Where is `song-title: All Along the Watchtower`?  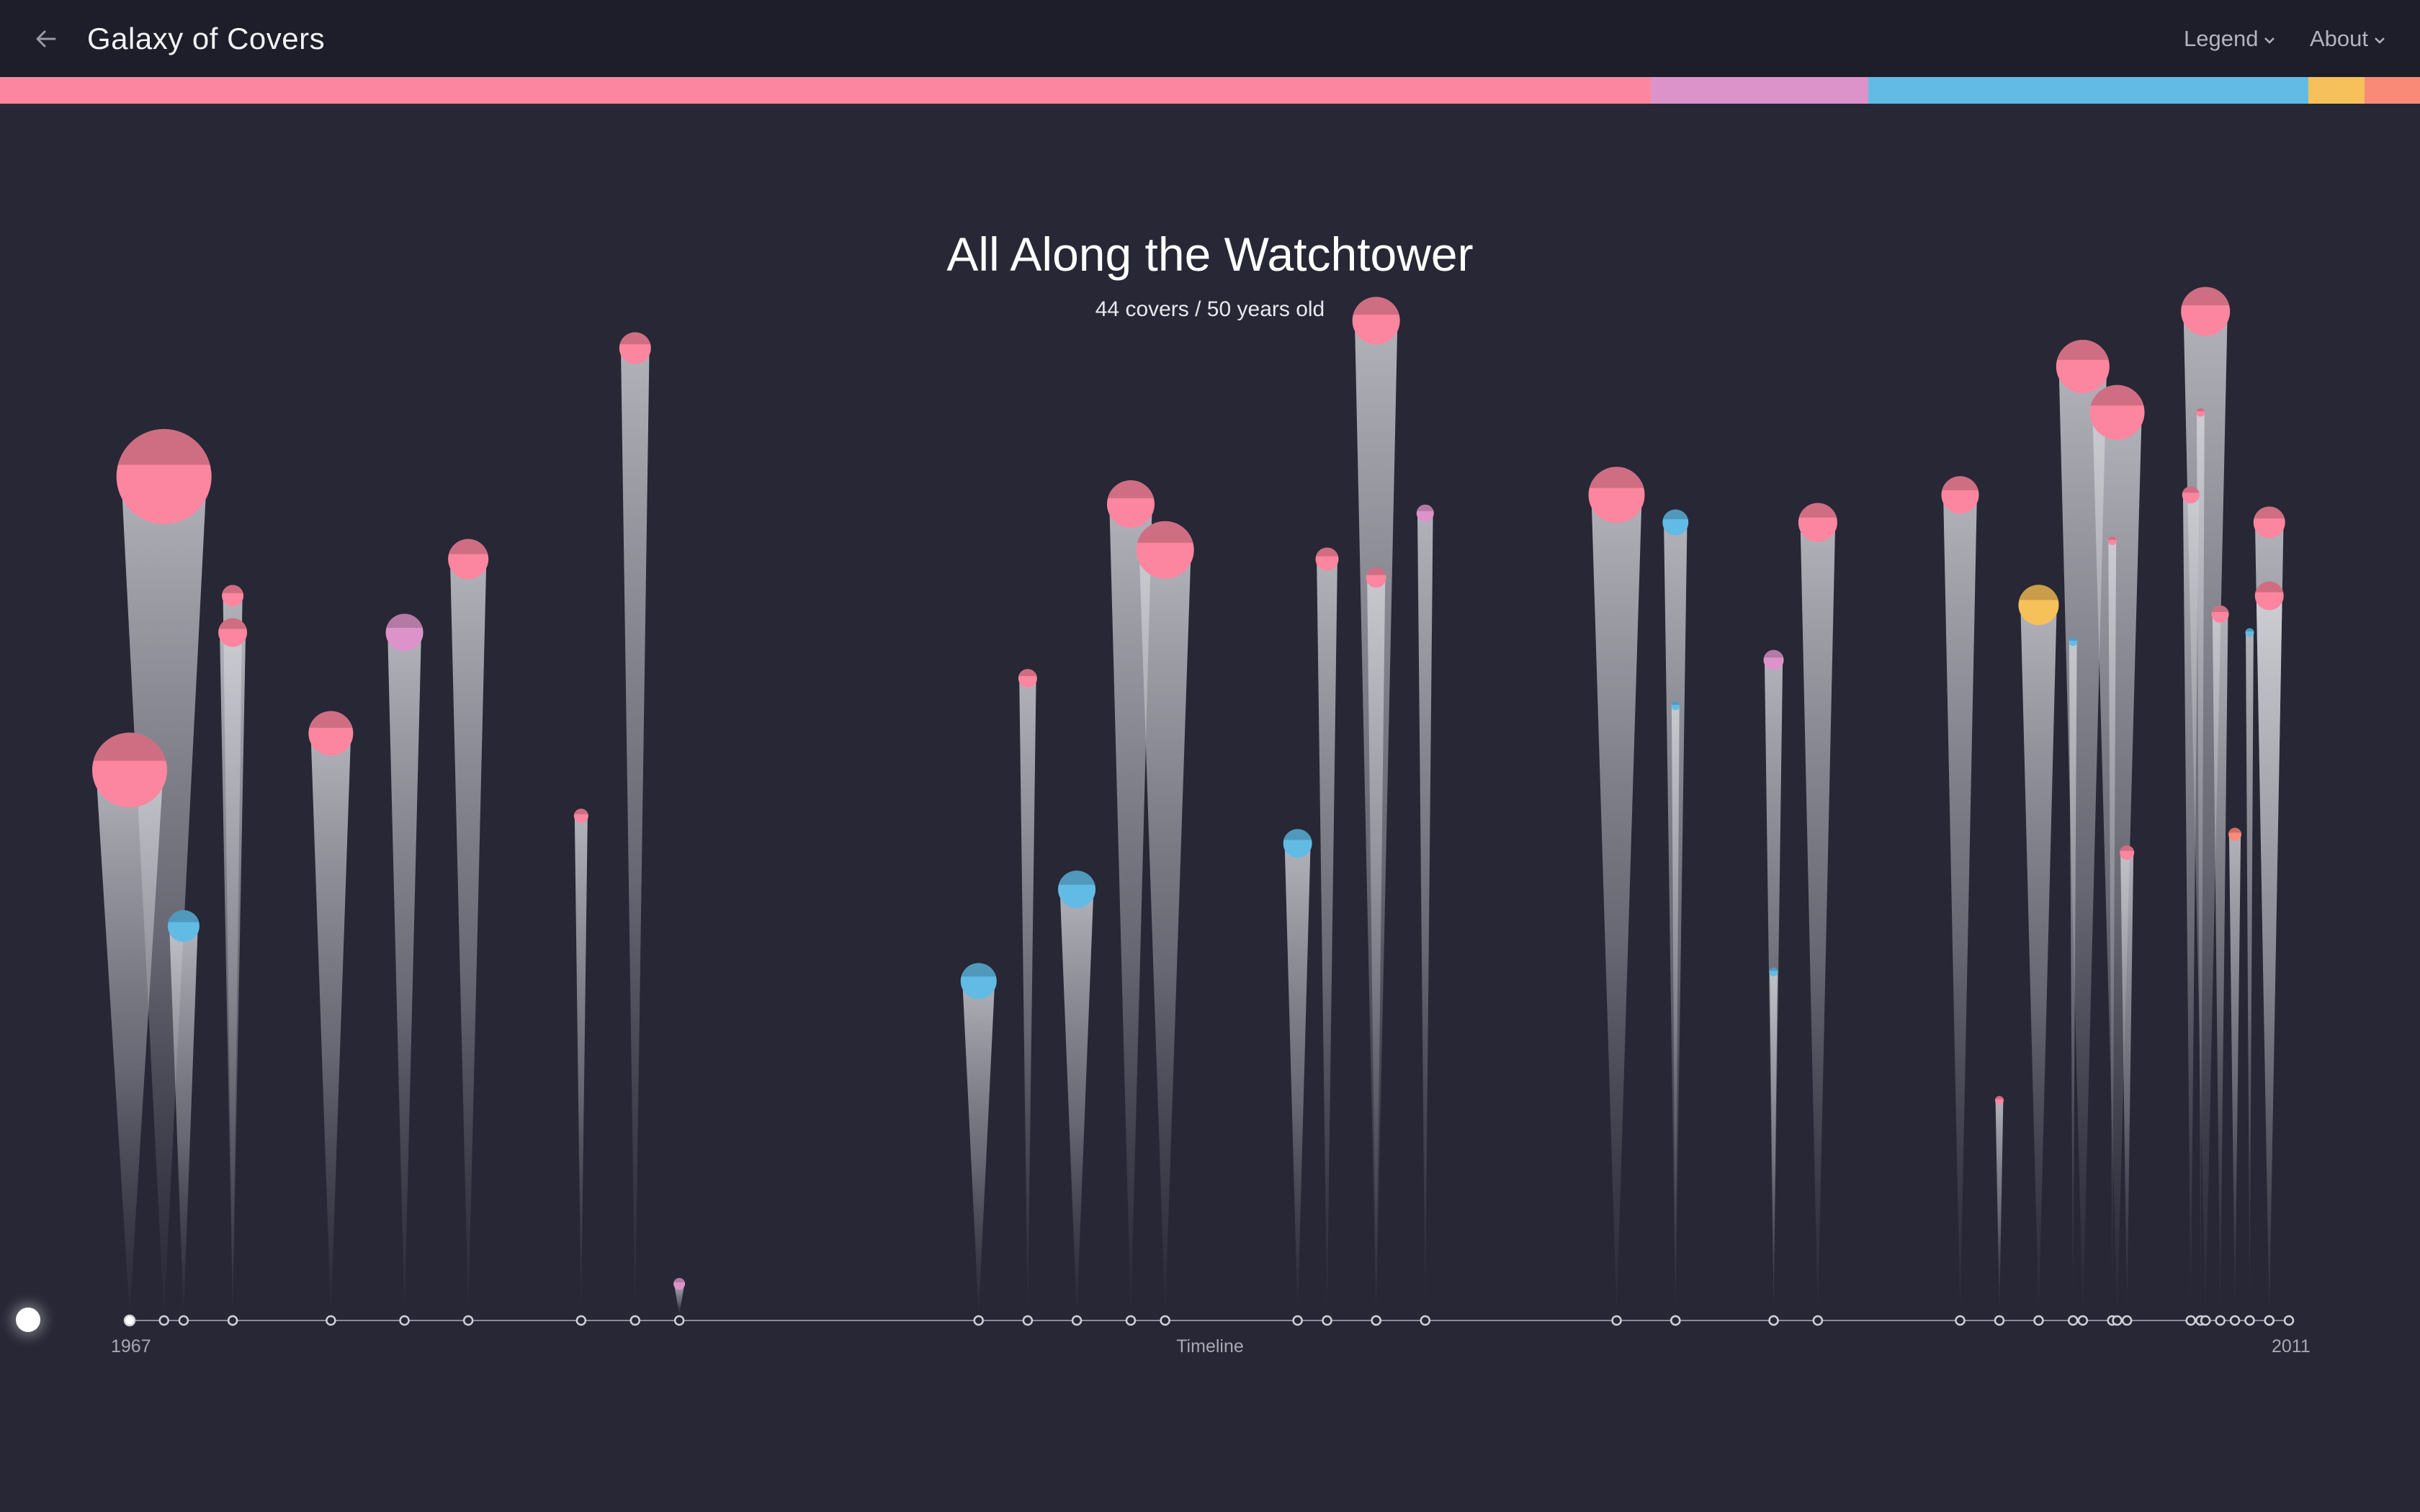
song-title: All Along the Watchtower is located at coordinates (1210, 254).